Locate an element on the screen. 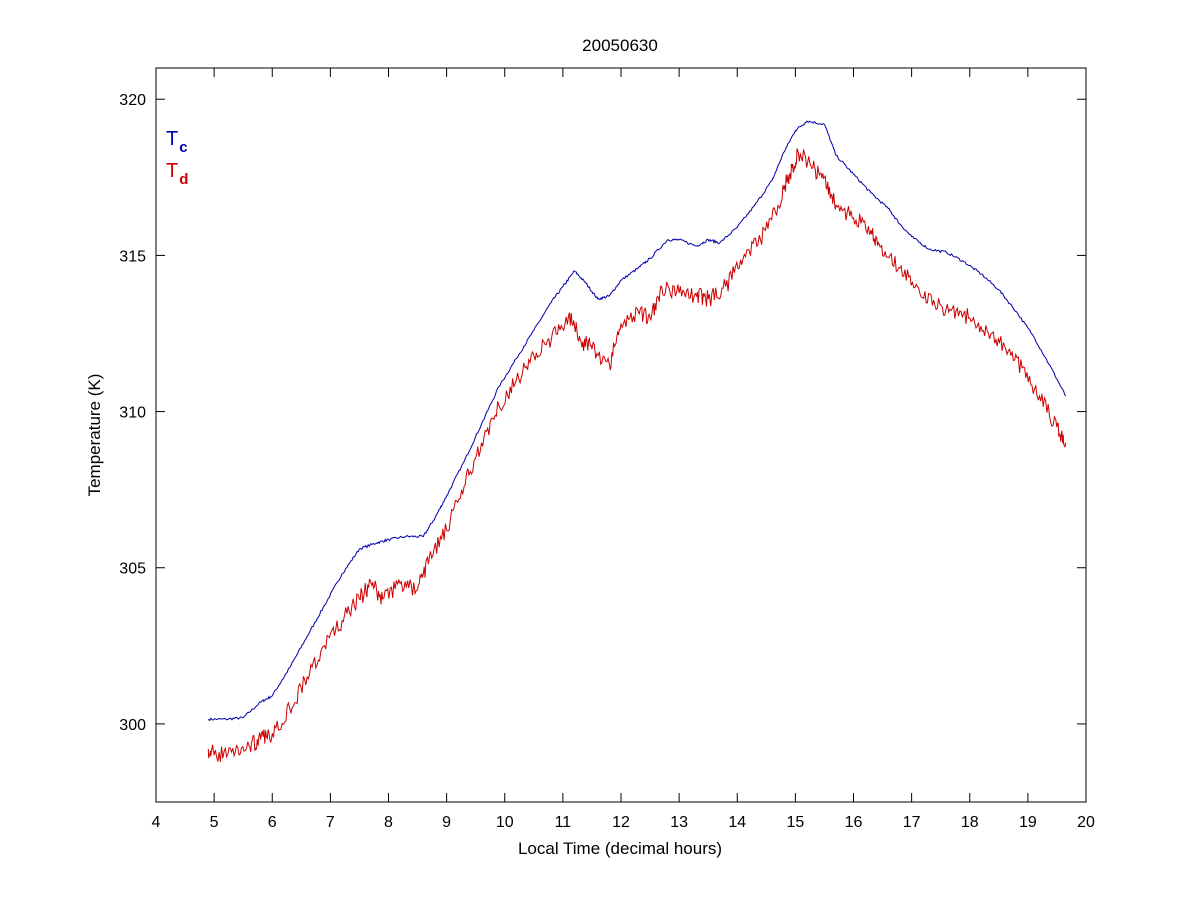  x-tick-label: 16 is located at coordinates (854, 822).